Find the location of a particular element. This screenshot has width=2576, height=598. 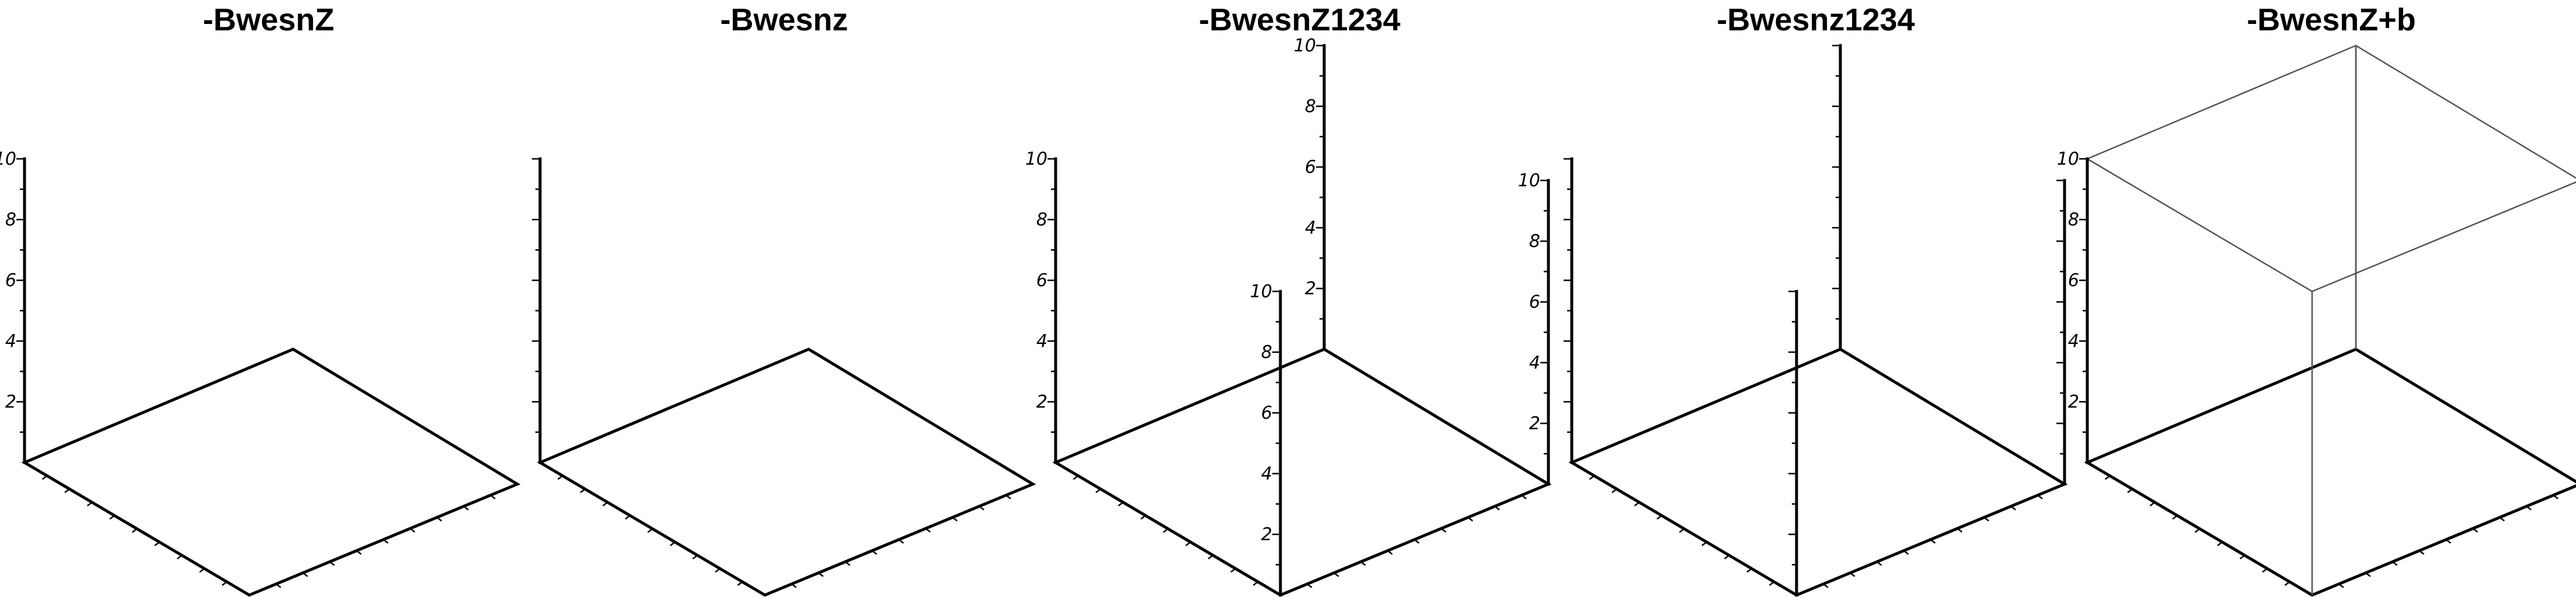

panel-title: -Bwesnz1234 is located at coordinates (1815, 19).